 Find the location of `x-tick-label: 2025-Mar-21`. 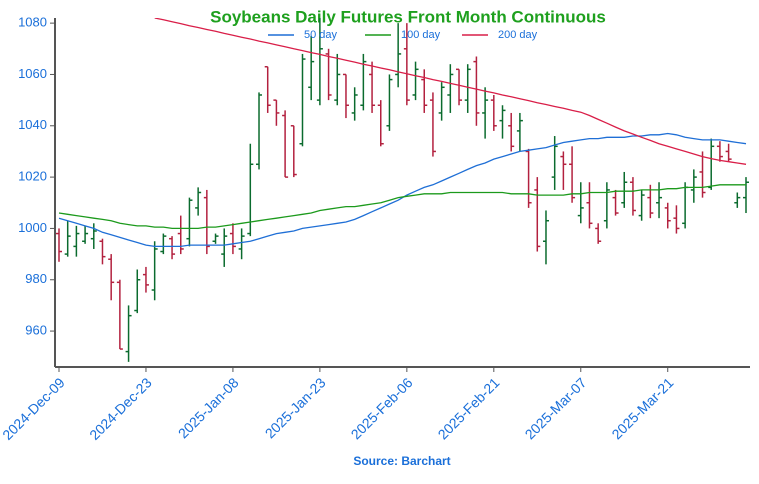

x-tick-label: 2025-Mar-21 is located at coordinates (642, 408).